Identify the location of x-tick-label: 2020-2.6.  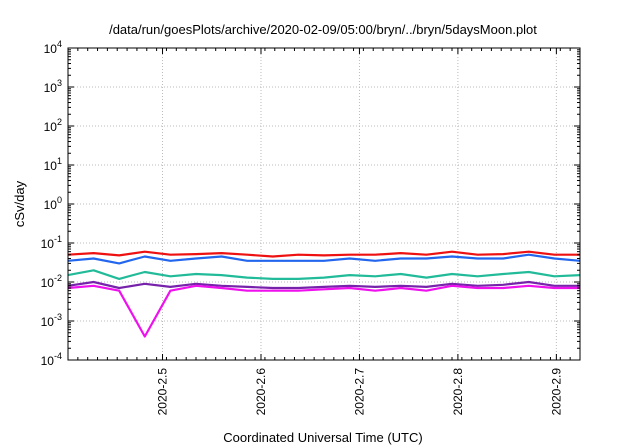
(261, 392).